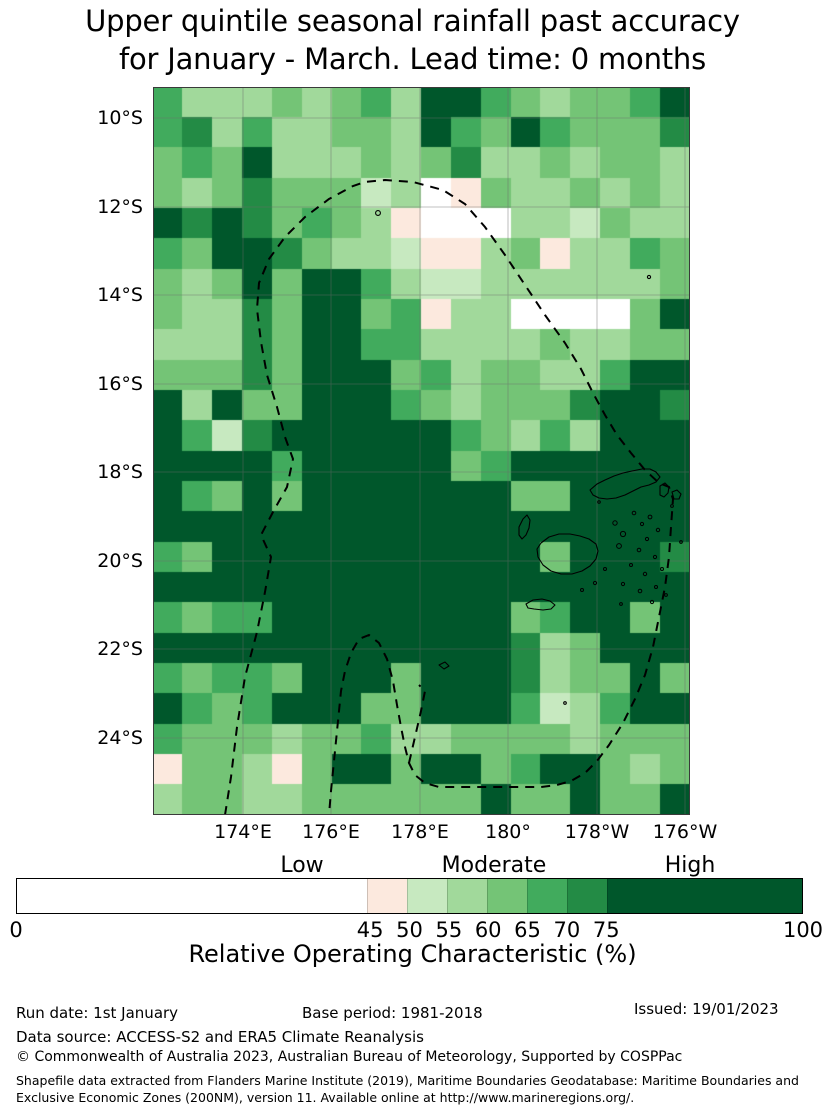 This screenshot has width=825, height=1110. Describe the element at coordinates (685, 832) in the screenshot. I see `x-axis-tick-label: 176°W` at that location.